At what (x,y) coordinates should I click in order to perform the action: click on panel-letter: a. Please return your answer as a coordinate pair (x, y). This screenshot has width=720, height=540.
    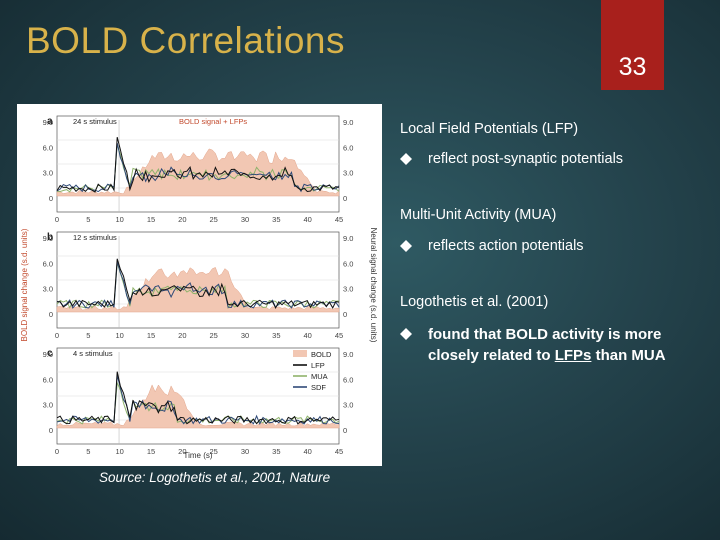
    Looking at the image, I should click on (50, 121).